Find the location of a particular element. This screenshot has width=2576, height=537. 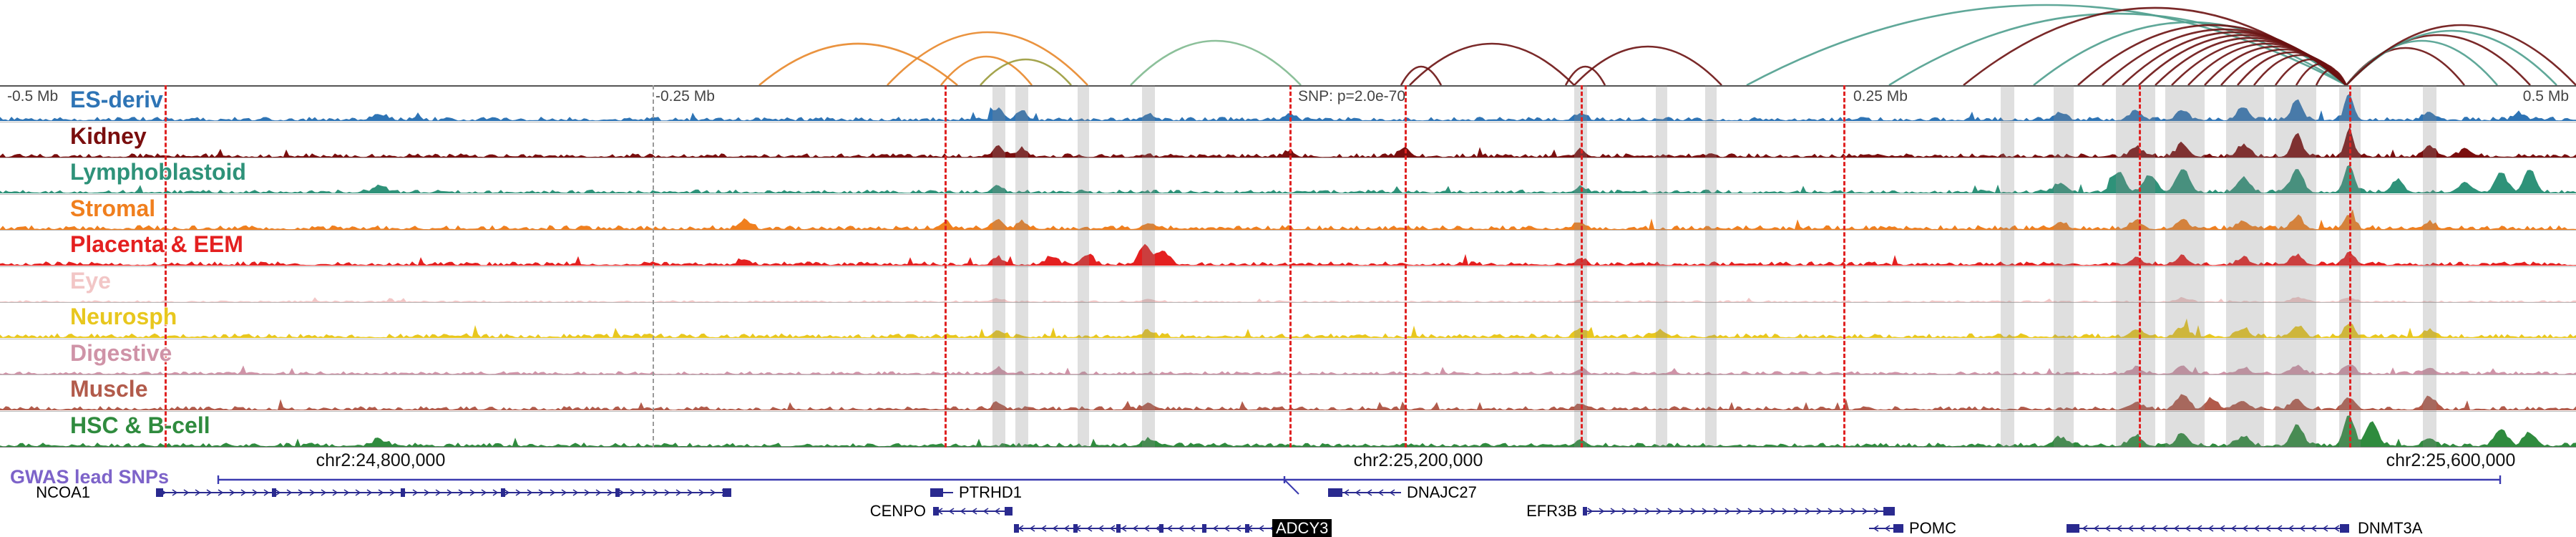

gene-adcy3 is located at coordinates (1153, 528).